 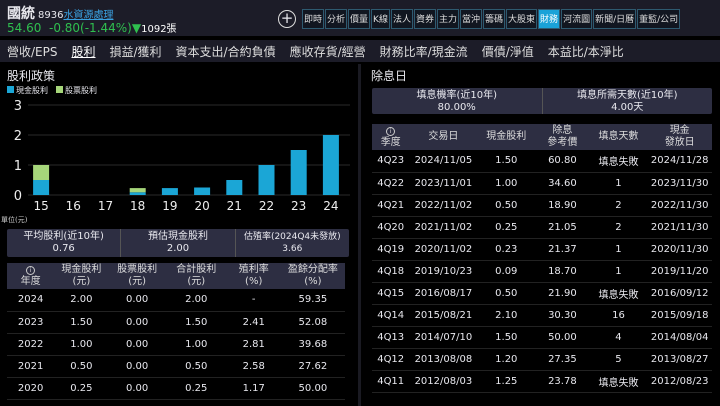 What do you see at coordinates (391, 381) in the screenshot?
I see `table-cell: 4Q11` at bounding box center [391, 381].